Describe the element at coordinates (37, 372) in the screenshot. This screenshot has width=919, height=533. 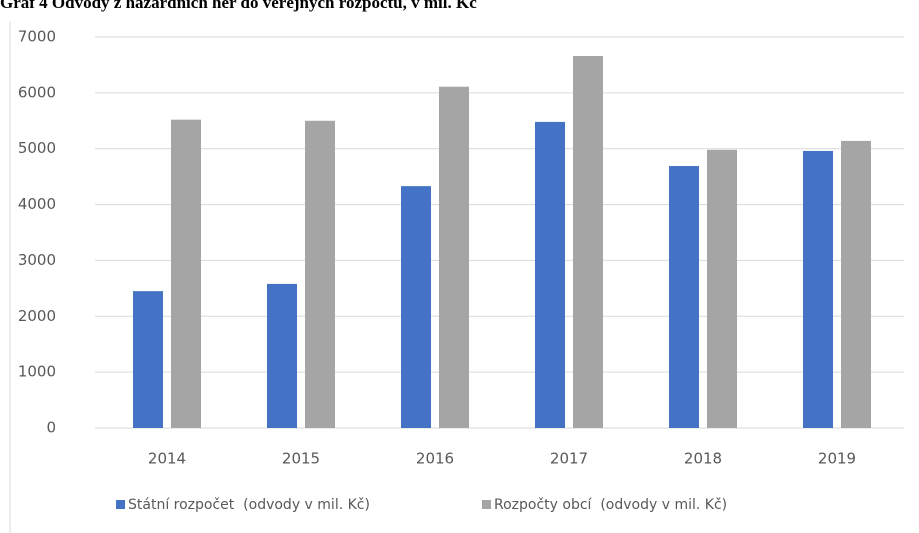
I see `y-tick-label: 1000` at that location.